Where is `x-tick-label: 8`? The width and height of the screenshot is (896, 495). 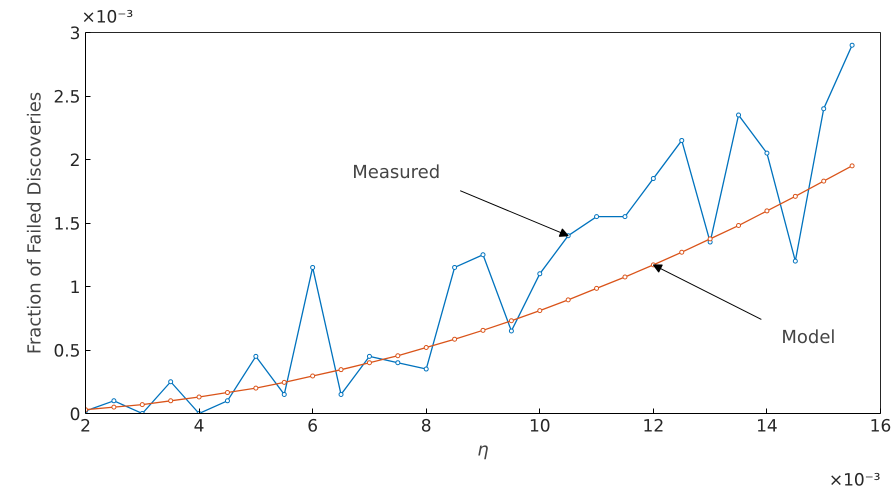
x-tick-label: 8 is located at coordinates (426, 426).